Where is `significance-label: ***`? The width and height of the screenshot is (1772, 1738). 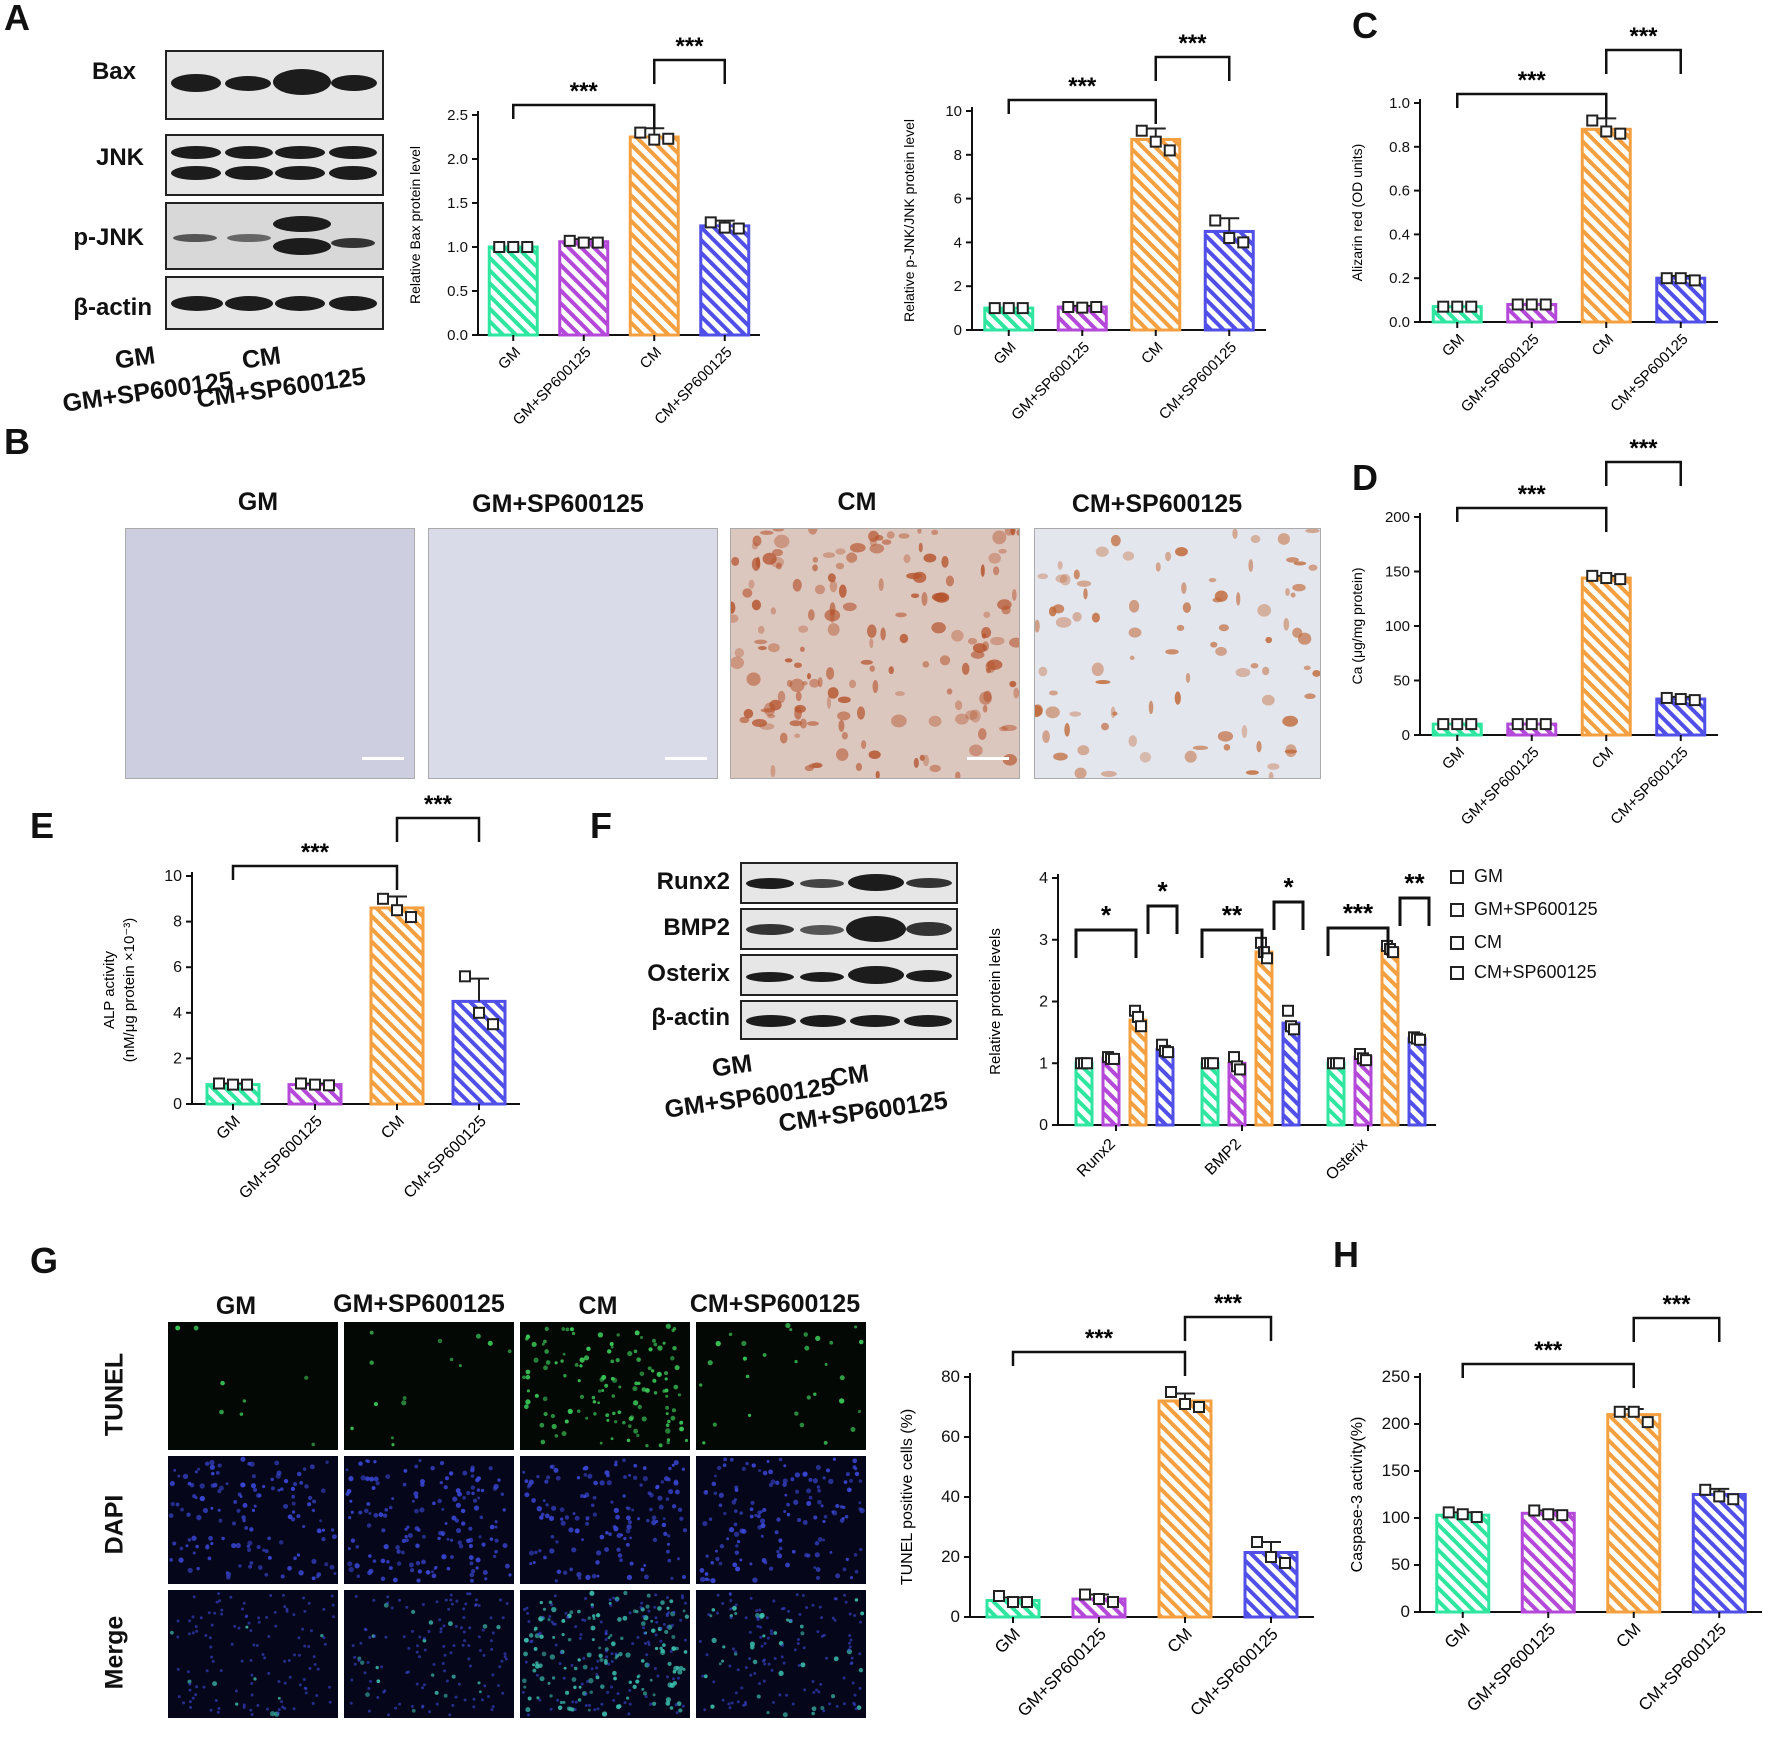
significance-label: *** is located at coordinates (1082, 86).